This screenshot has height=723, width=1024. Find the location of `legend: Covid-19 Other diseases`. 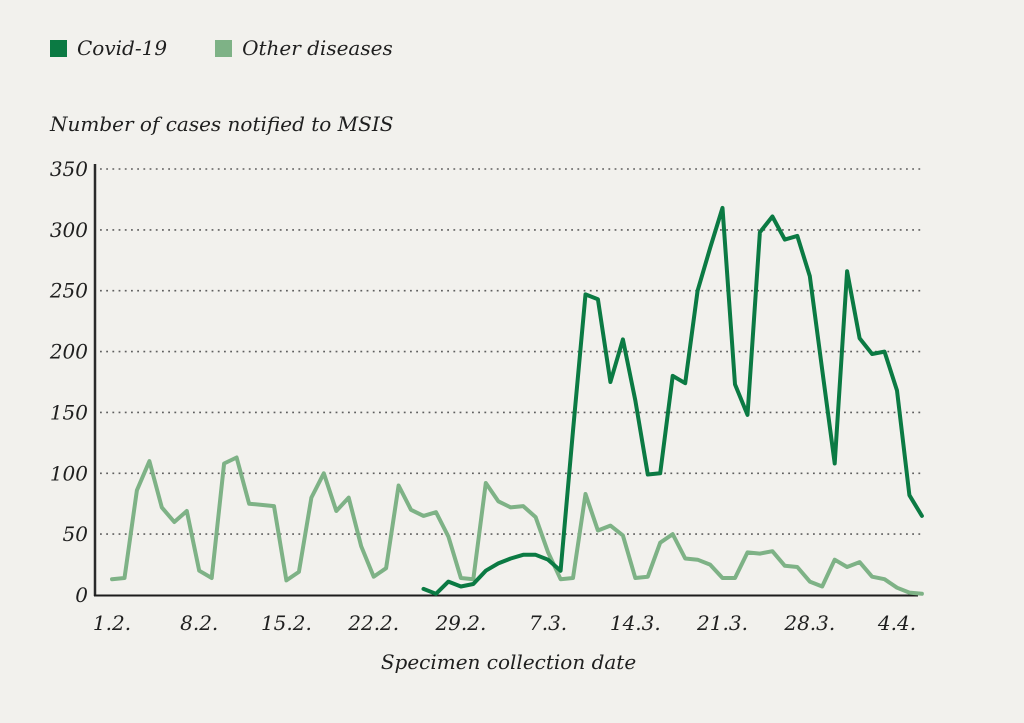

legend: Covid-19 Other diseases is located at coordinates (221, 48).